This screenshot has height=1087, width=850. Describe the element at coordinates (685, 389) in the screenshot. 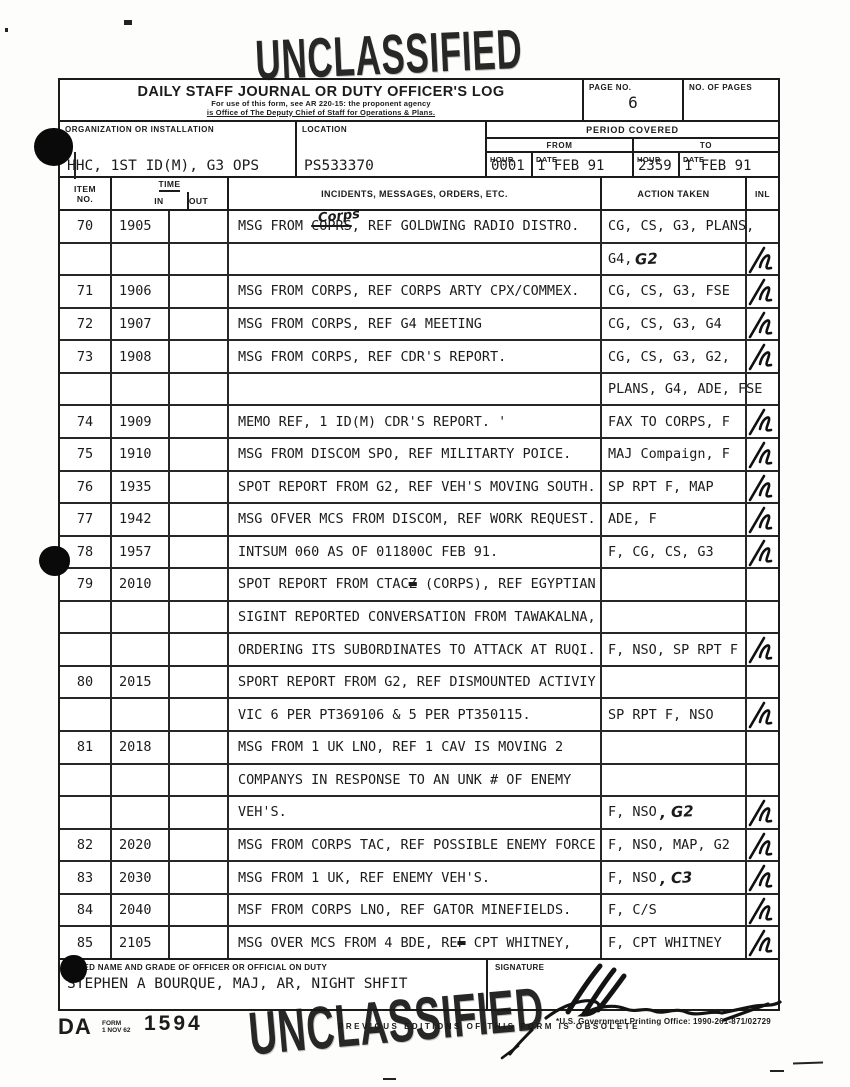

I see `action-text: PLANS, G4, ADE, FSE` at that location.